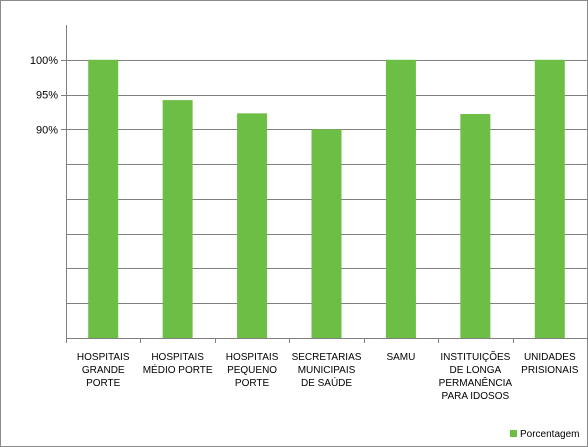 The width and height of the screenshot is (588, 447). Describe the element at coordinates (327, 357) in the screenshot. I see `x-tick-label: SECRETARIAS` at that location.